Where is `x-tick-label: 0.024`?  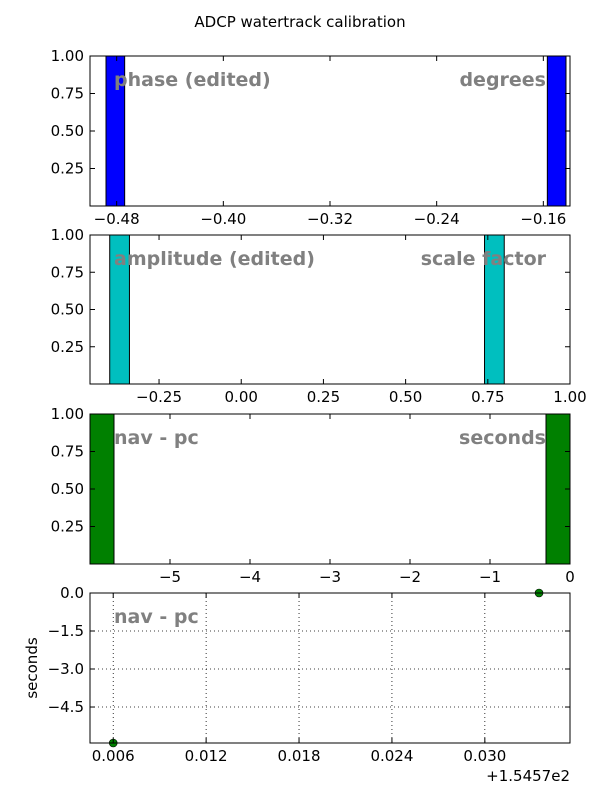 x-tick-label: 0.024 is located at coordinates (391, 756).